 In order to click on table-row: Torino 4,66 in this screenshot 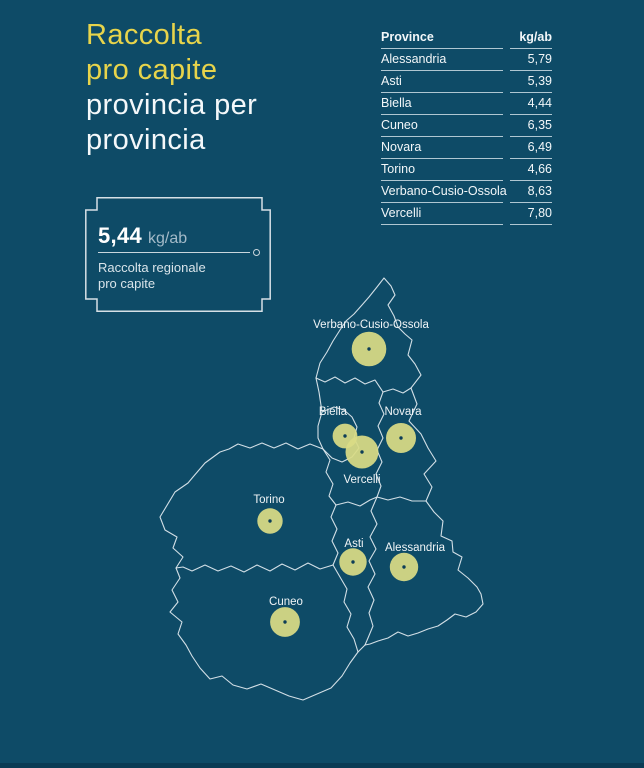, I will do `click(466, 170)`.